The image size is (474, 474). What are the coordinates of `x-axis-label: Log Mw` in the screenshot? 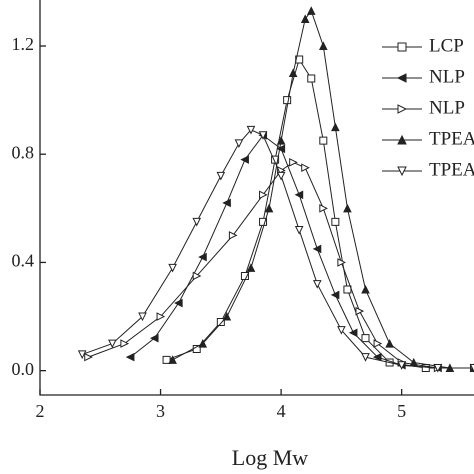 It's located at (270, 457).